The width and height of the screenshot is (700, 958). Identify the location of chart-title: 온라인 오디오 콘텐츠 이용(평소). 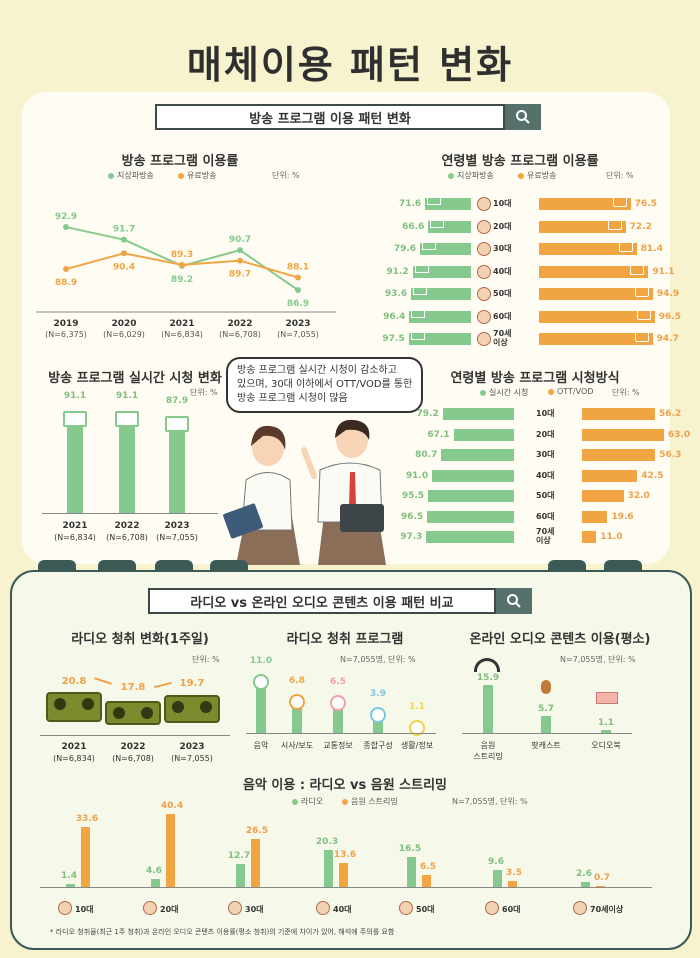
(560, 639).